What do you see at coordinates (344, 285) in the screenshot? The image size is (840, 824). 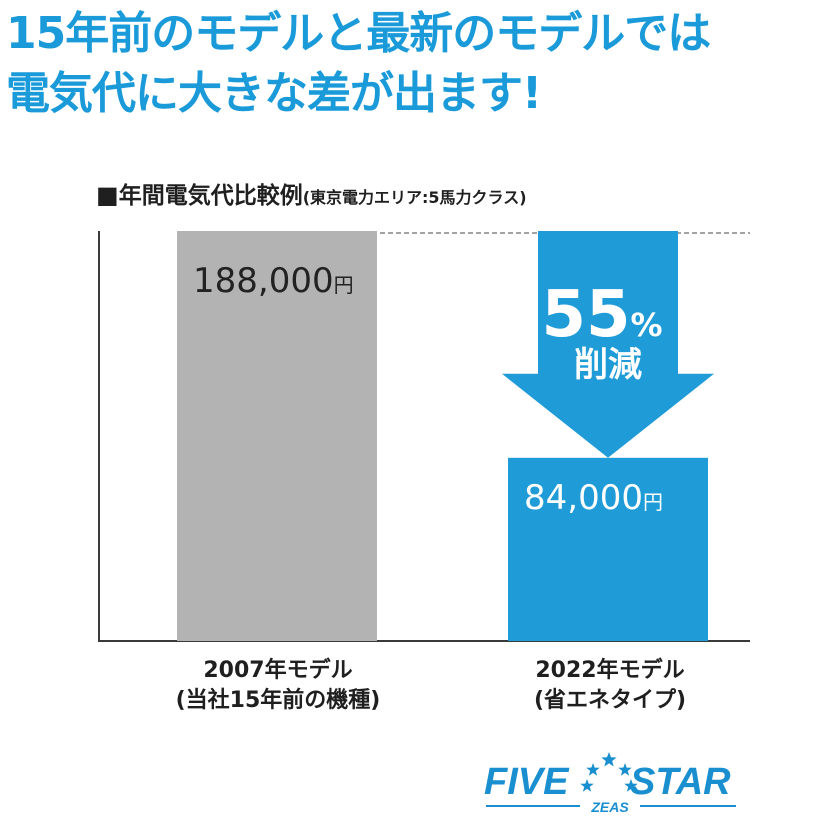 I see `value-label-2007-unit: 円` at bounding box center [344, 285].